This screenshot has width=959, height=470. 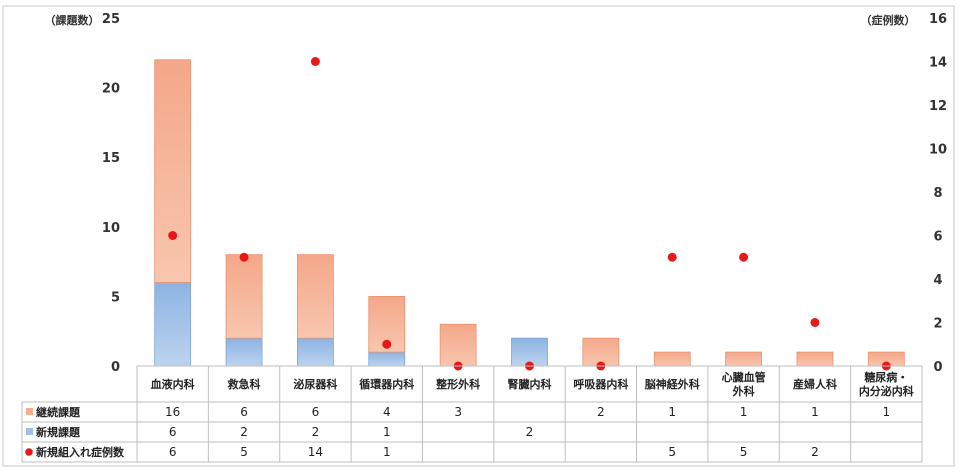 I want to click on left-axis-ticks: 0 5 10 15 20 25, so click(x=111, y=193).